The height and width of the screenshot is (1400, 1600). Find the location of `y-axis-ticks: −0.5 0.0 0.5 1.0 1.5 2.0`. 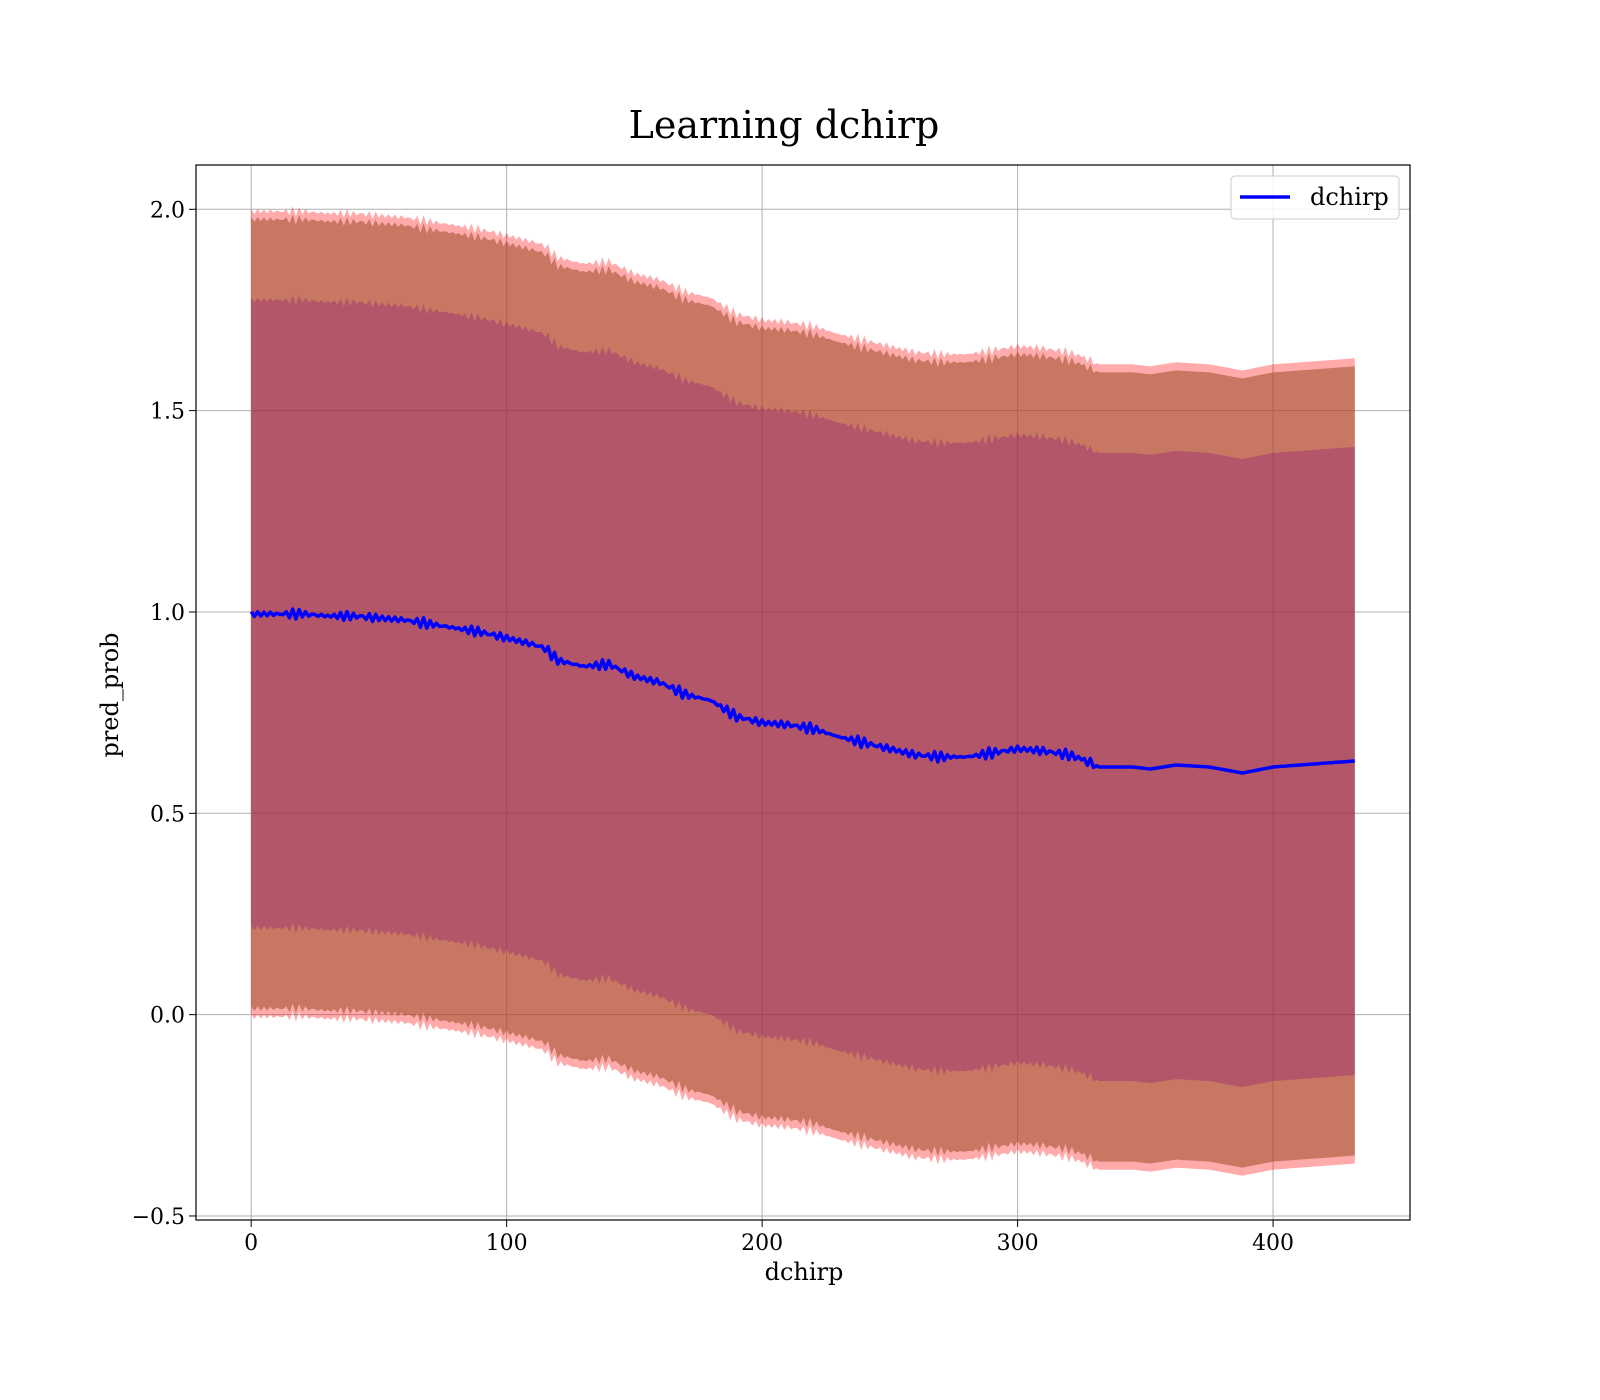

y-axis-ticks: −0.5 0.0 0.5 1.0 1.5 2.0 is located at coordinates (164, 714).